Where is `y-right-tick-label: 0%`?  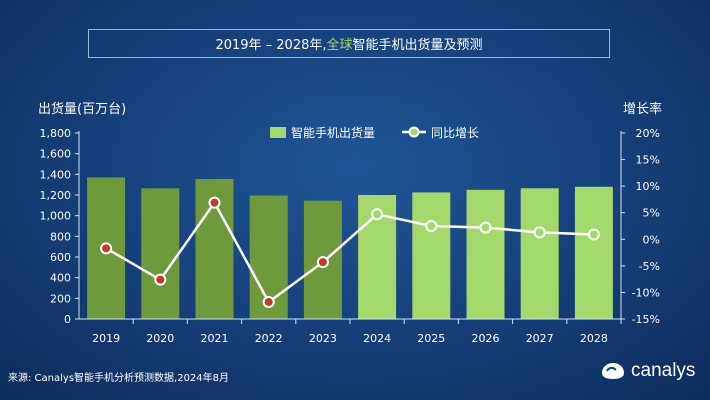
y-right-tick-label: 0% is located at coordinates (651, 239).